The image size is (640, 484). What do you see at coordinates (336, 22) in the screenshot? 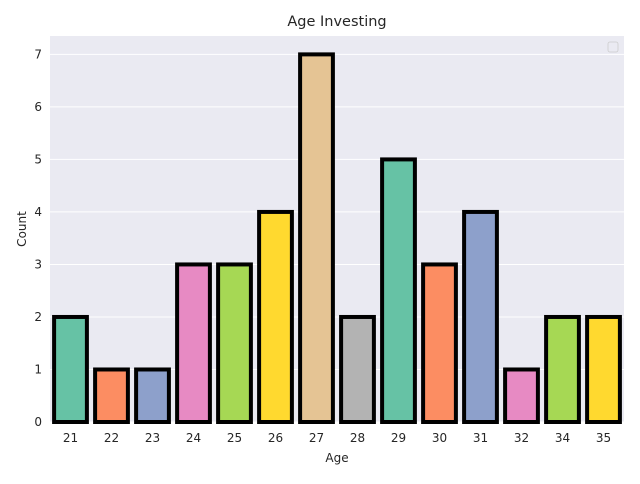
I see `chart-title: Age Investing` at bounding box center [336, 22].